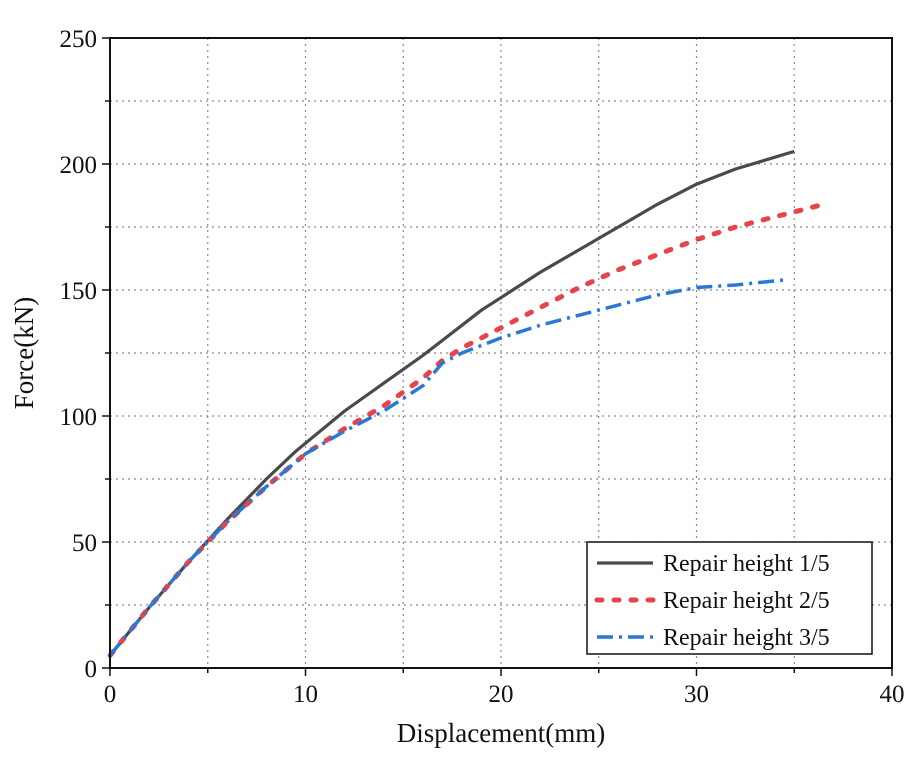 The height and width of the screenshot is (757, 918). What do you see at coordinates (696, 694) in the screenshot?
I see `x-tick-label: 30` at bounding box center [696, 694].